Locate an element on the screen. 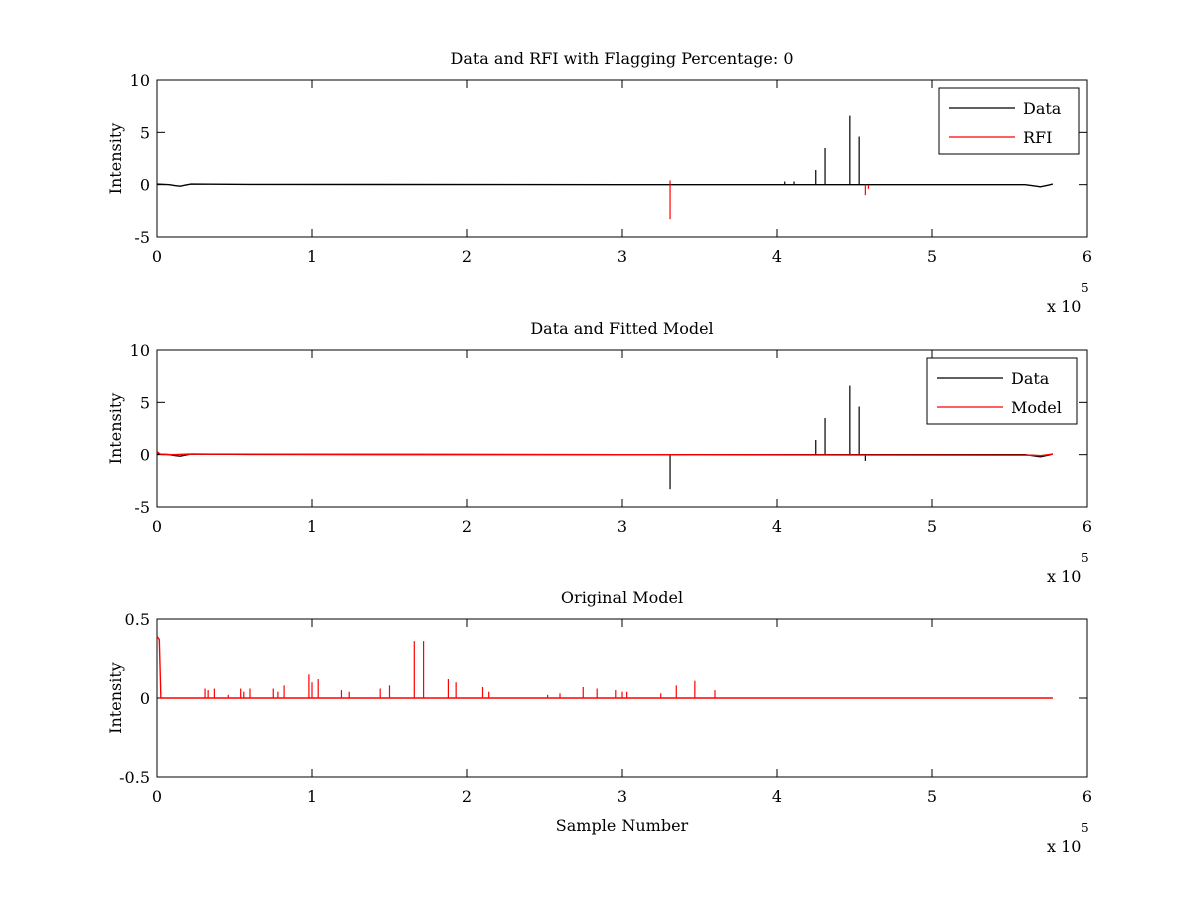  legend: Data Model is located at coordinates (1002, 391).